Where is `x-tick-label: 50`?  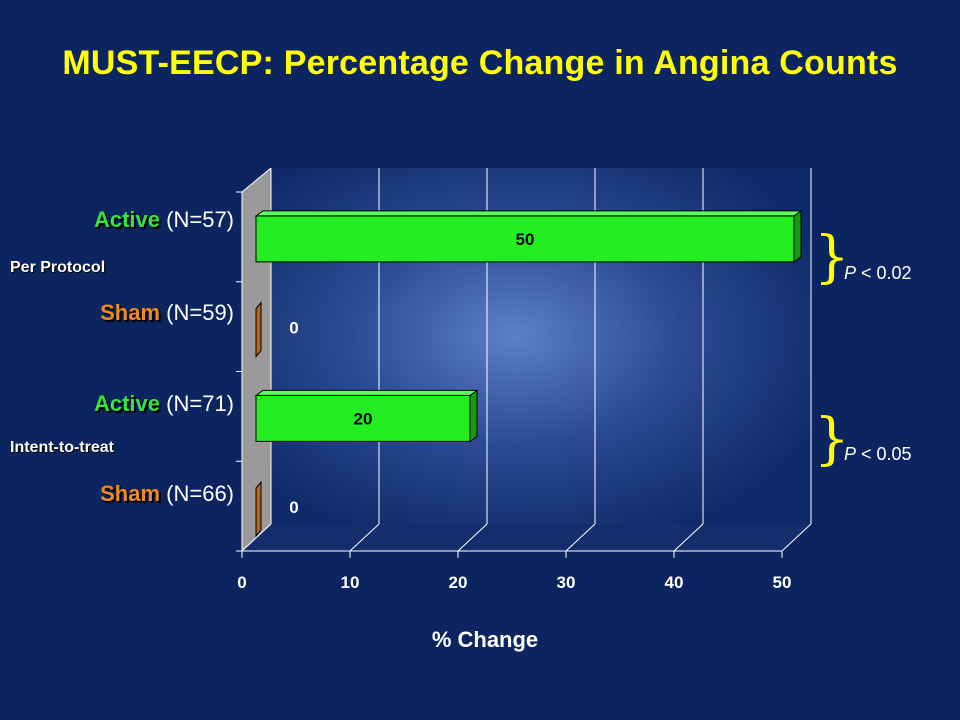
x-tick-label: 50 is located at coordinates (782, 582).